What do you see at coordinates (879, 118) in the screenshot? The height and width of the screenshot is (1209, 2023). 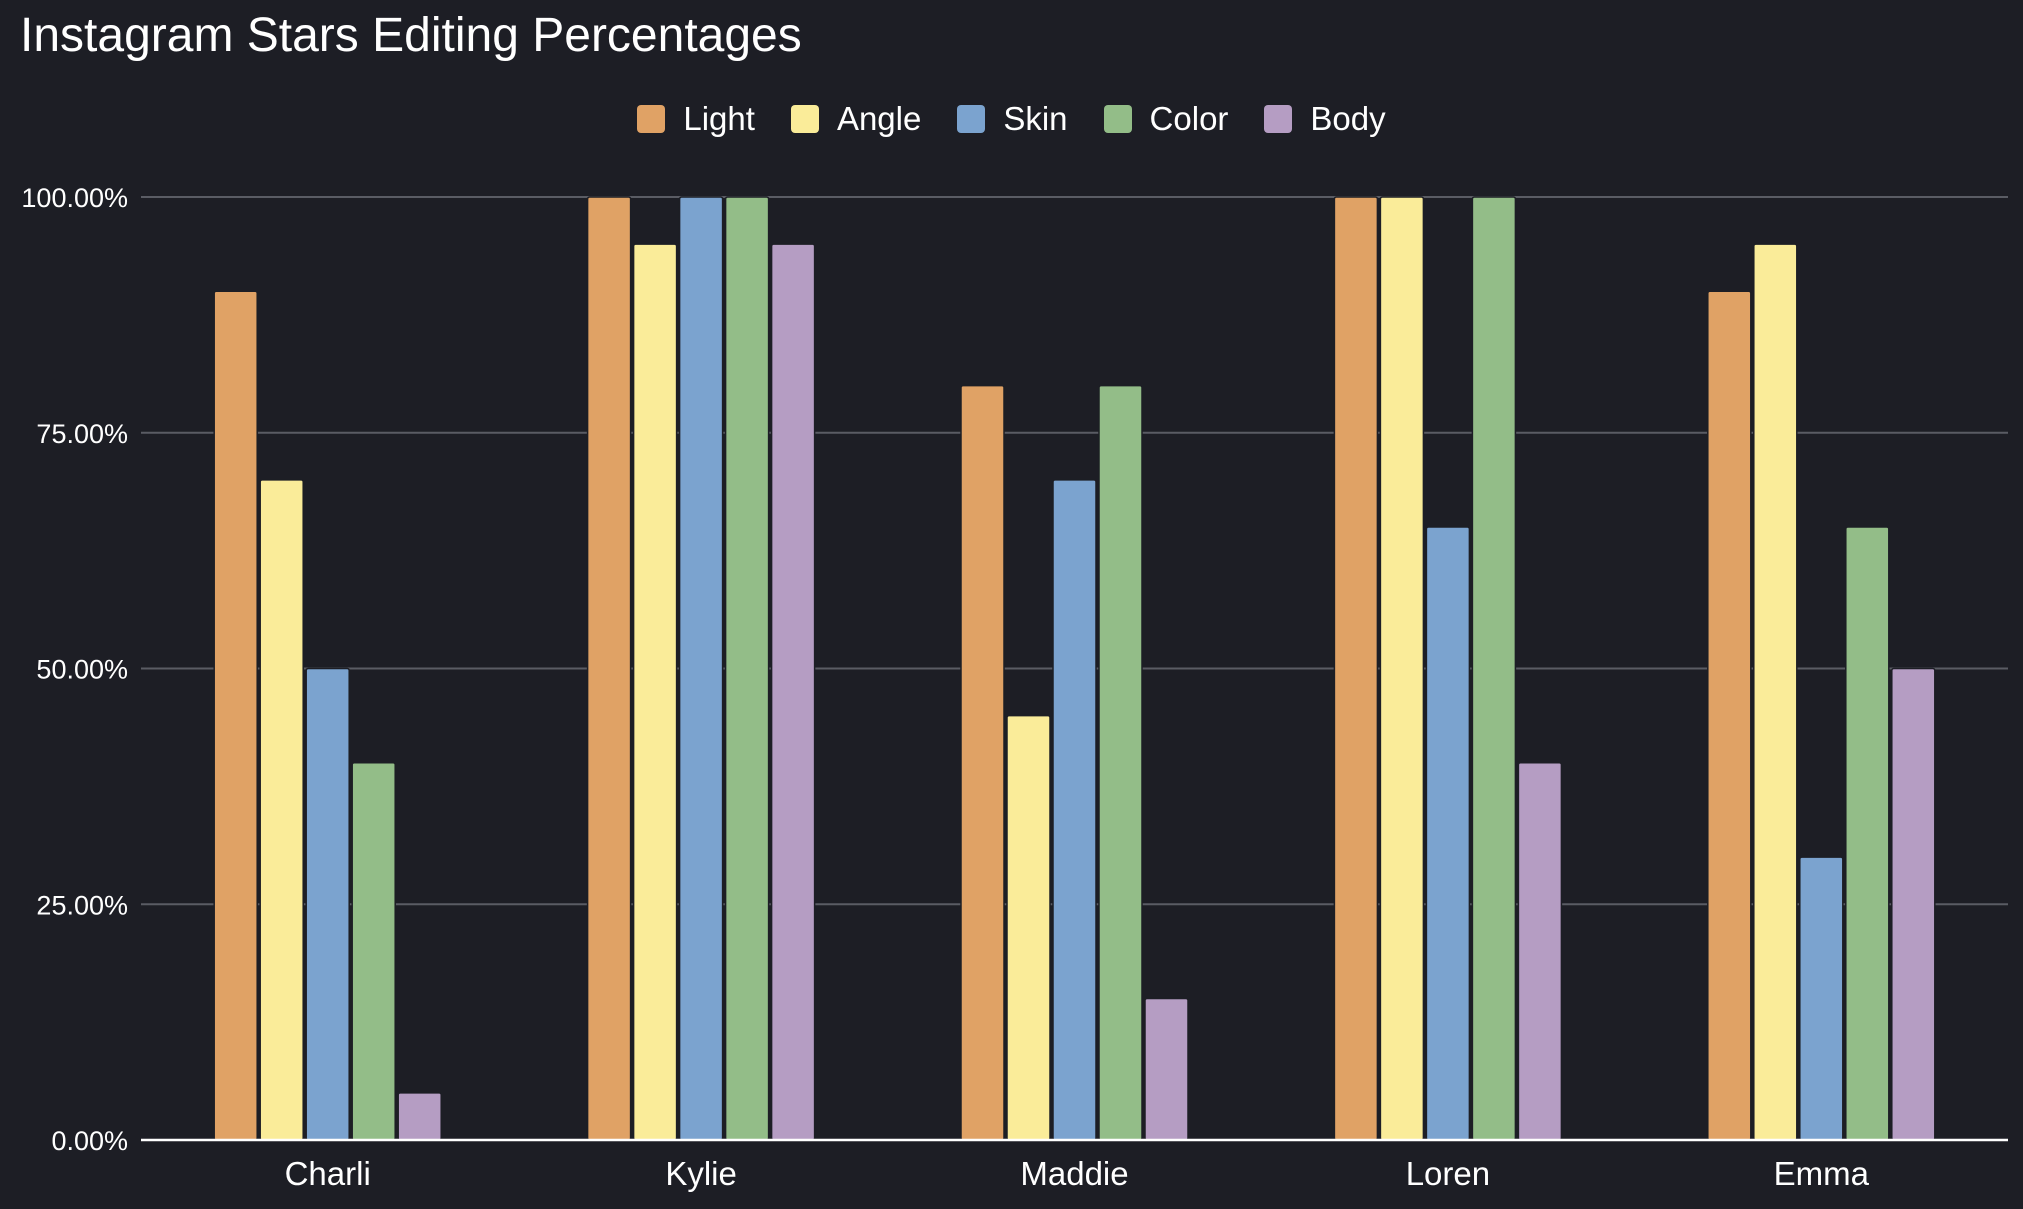 I see `legend-label-angle: Angle` at bounding box center [879, 118].